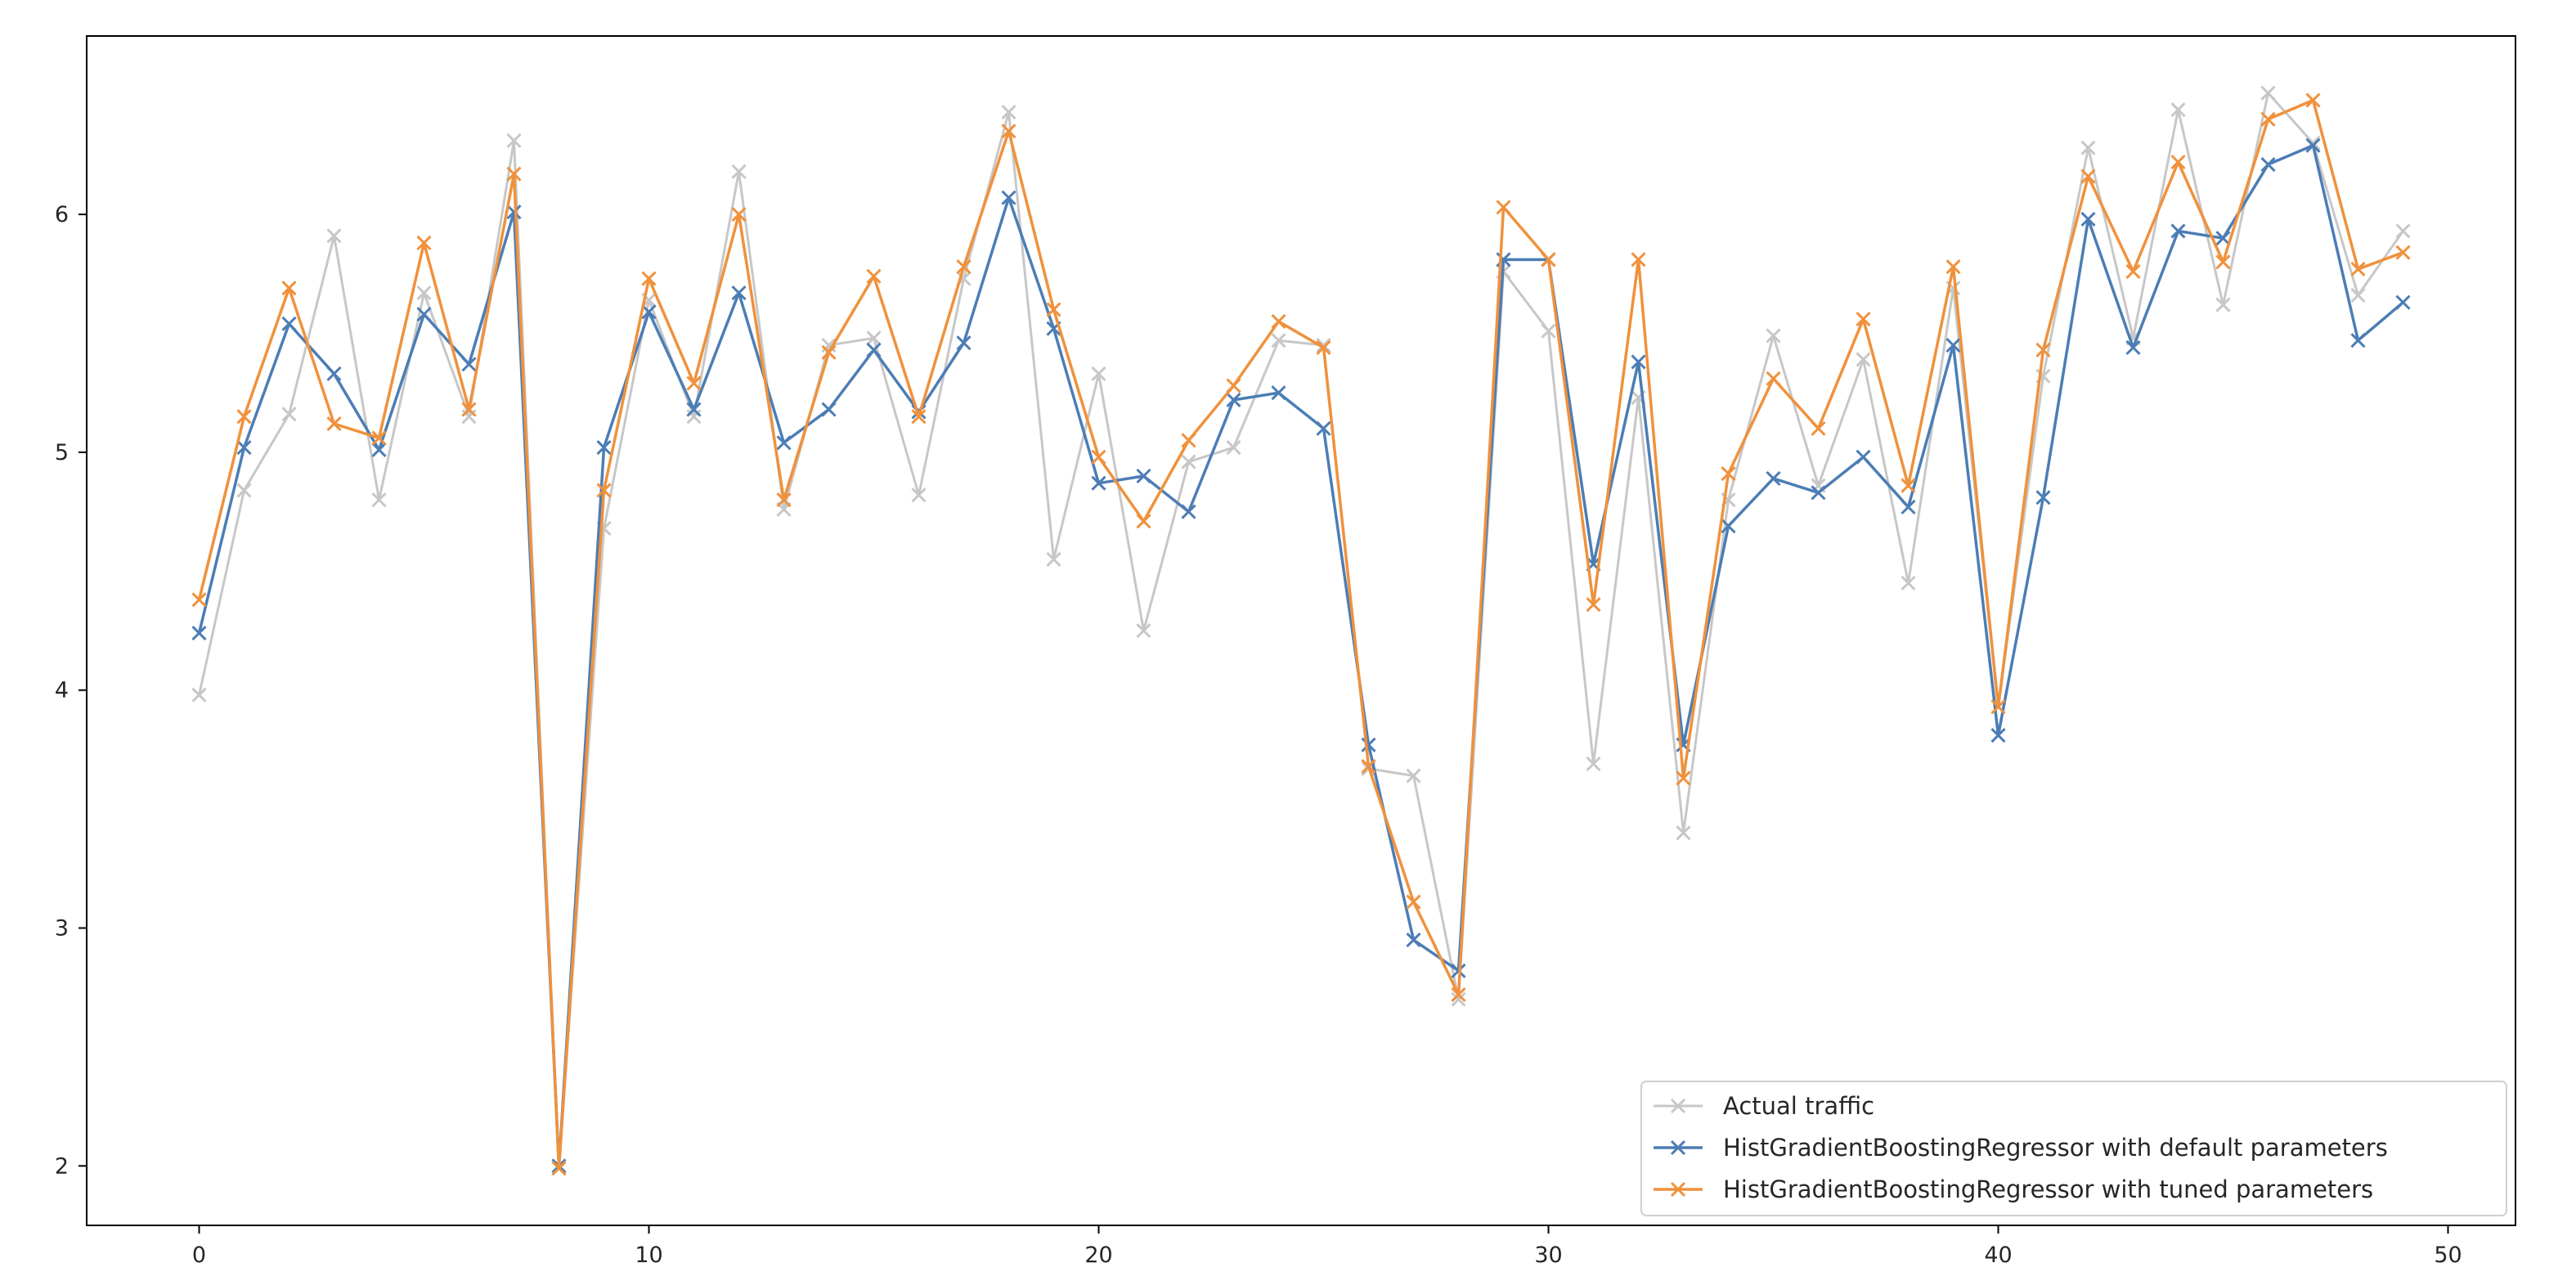  Describe the element at coordinates (62, 1166) in the screenshot. I see `y-tick-label: 2` at that location.